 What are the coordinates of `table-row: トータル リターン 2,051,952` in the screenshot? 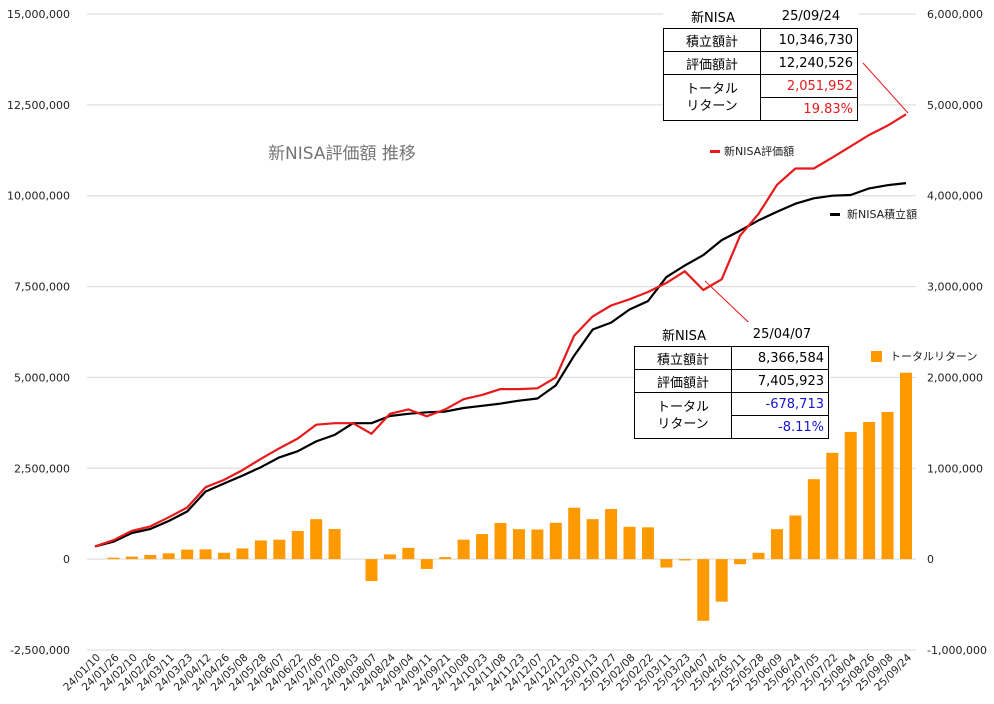 It's located at (760, 97).